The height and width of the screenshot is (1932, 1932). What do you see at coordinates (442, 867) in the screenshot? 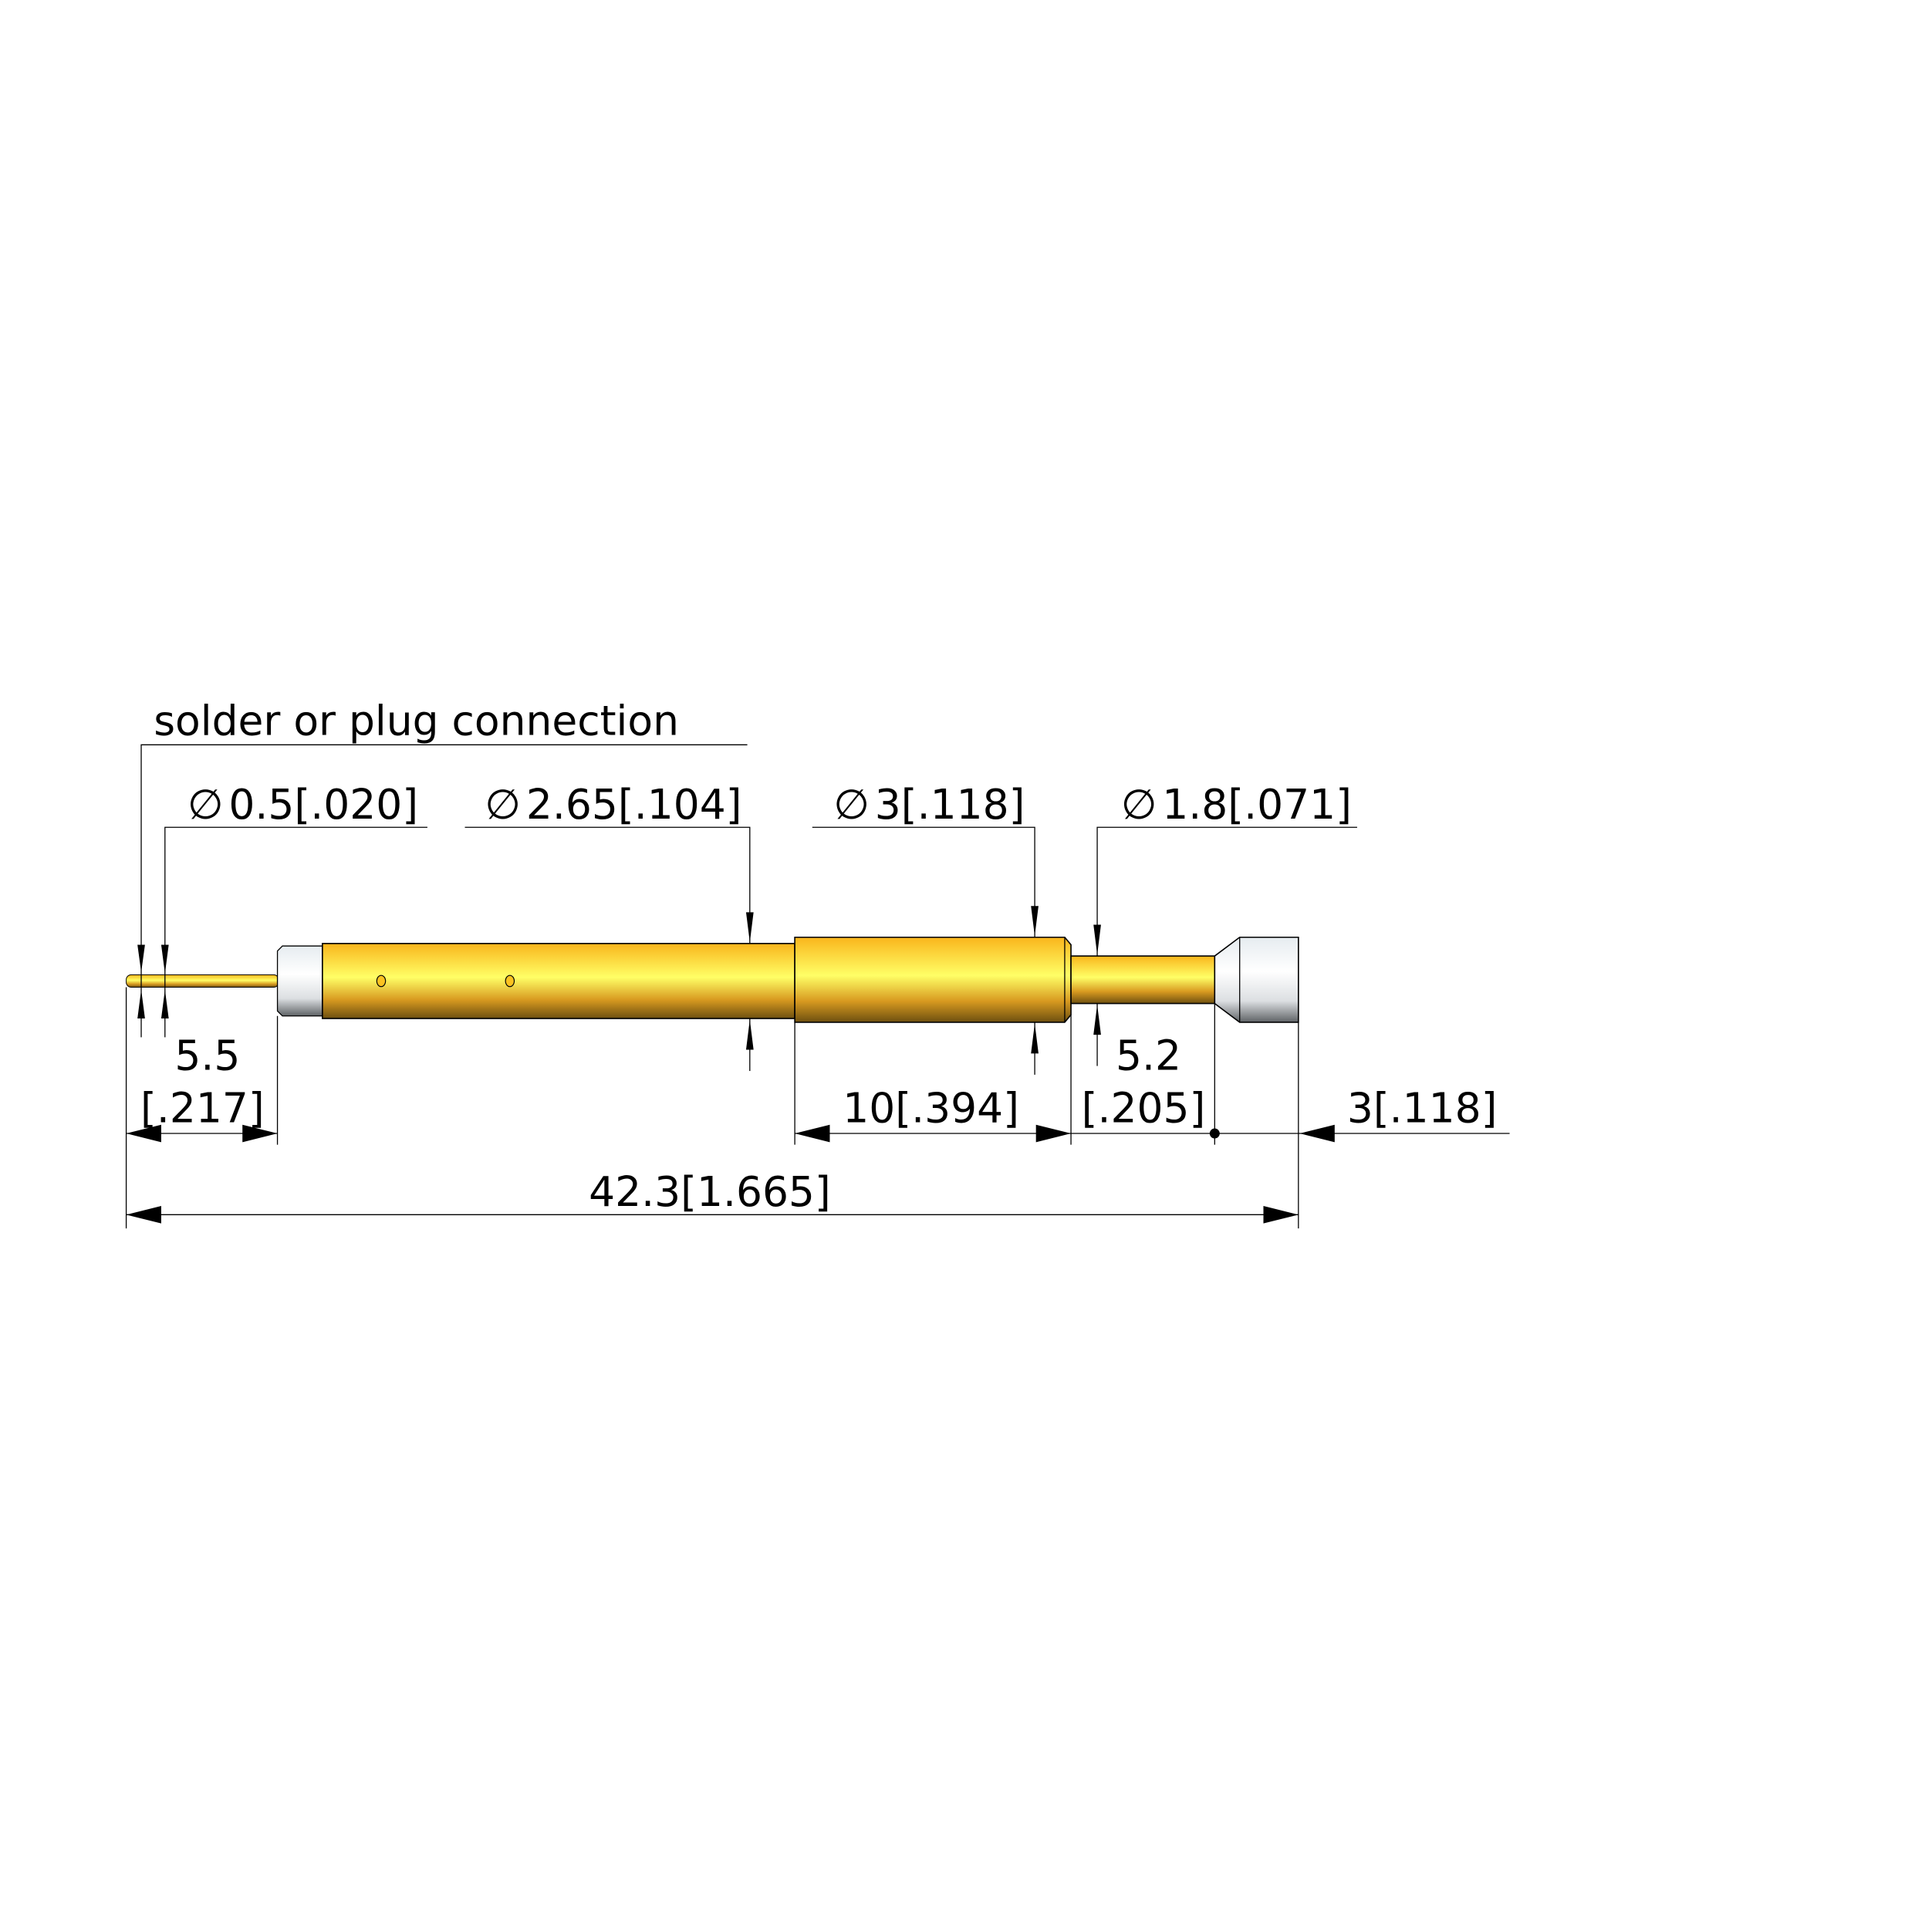
I see `connection-callout: solder or plug connection` at bounding box center [442, 867].